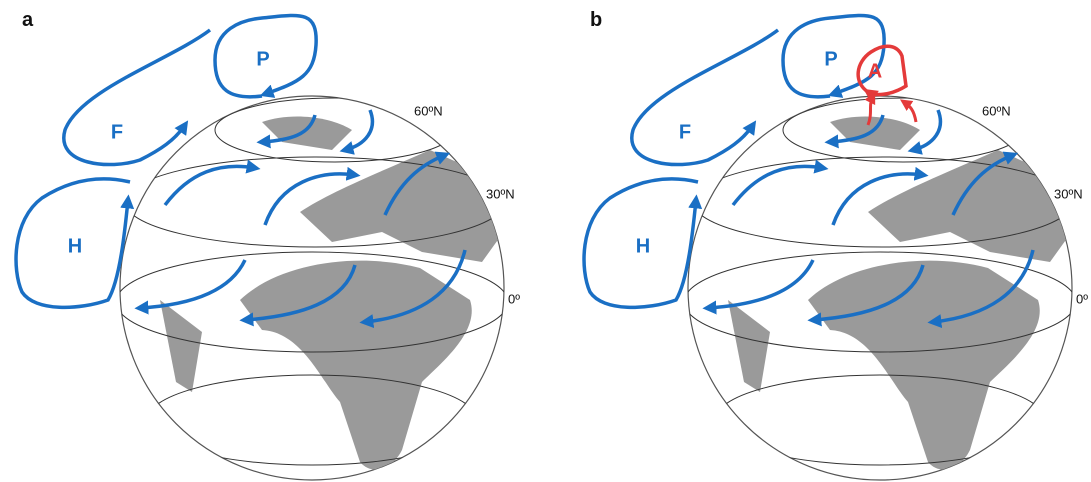  Describe the element at coordinates (28, 20) in the screenshot. I see `panel-label: a` at that location.